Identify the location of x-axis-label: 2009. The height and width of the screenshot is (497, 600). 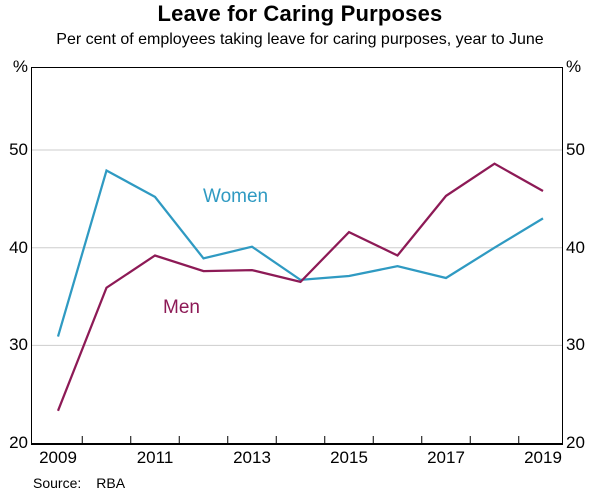
(58, 457).